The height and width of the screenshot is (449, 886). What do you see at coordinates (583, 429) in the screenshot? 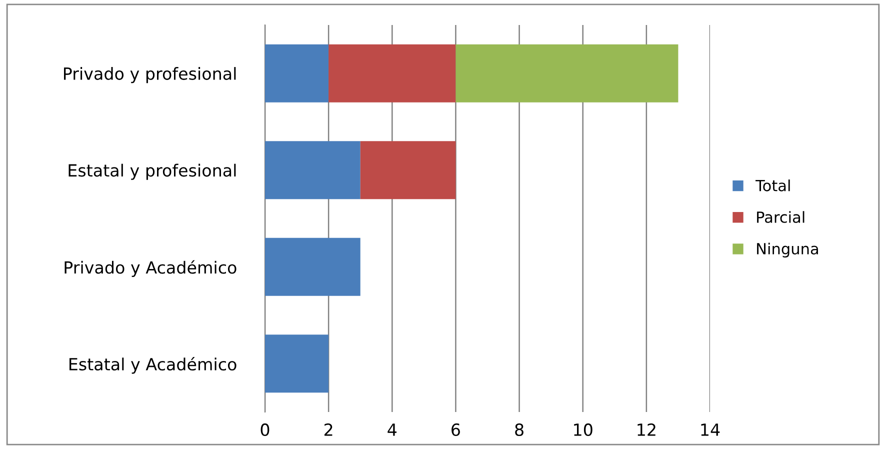
I see `x-tick-label: 10` at bounding box center [583, 429].